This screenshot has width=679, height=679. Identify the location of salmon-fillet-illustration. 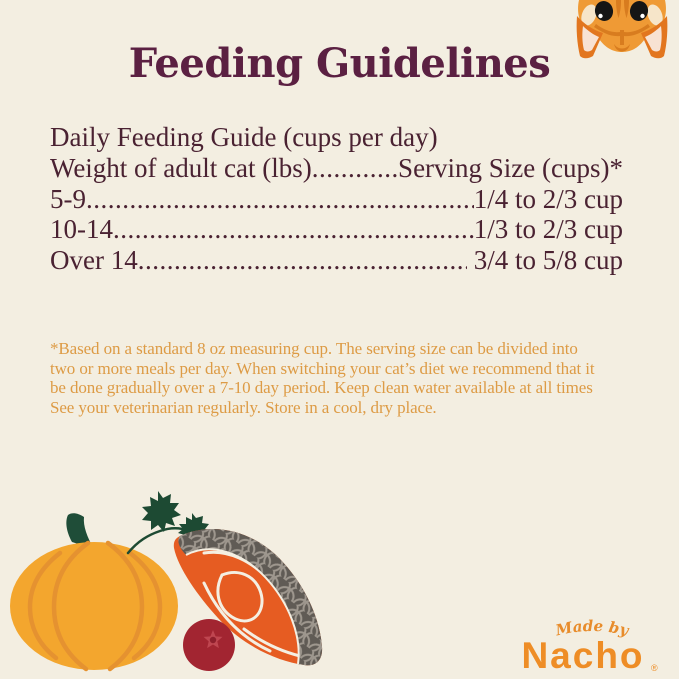
(248, 597).